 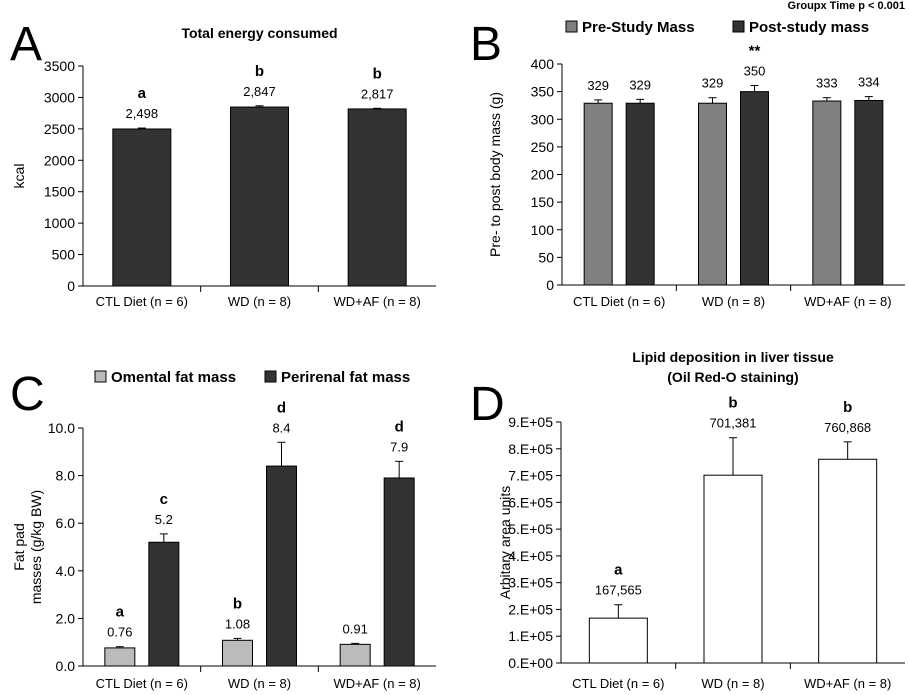 I want to click on y-tick-label: 2000, so click(x=59, y=160).